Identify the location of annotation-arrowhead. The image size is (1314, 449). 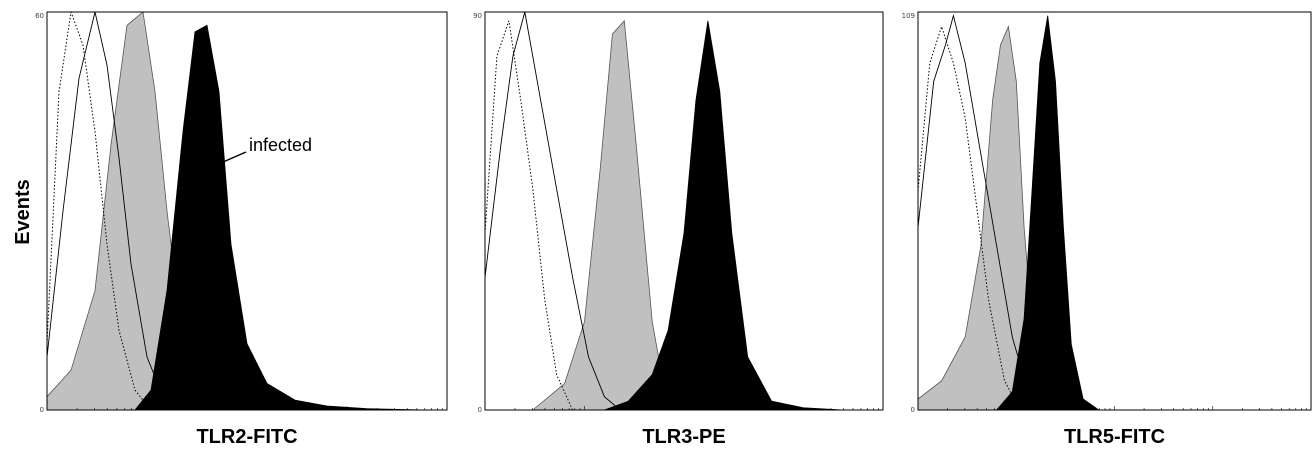
(208, 165).